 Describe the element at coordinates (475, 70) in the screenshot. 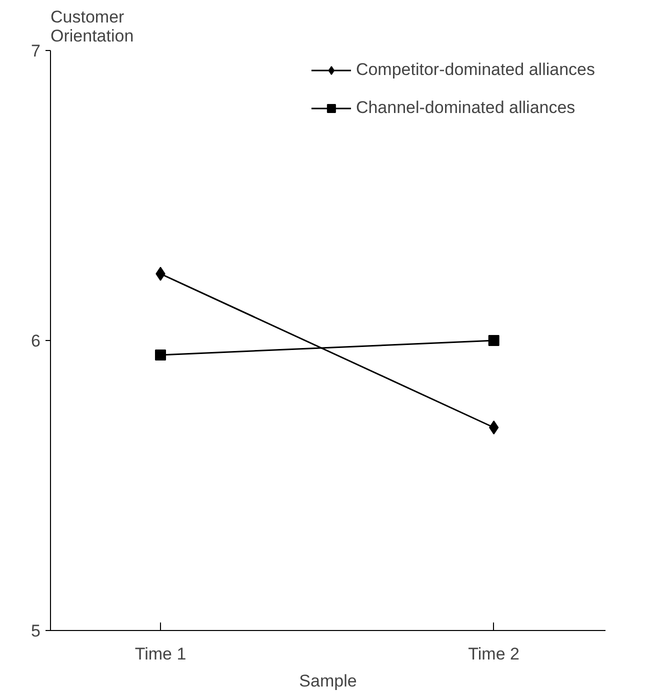

I see `legend-label: Competitor-dominated alliances` at that location.